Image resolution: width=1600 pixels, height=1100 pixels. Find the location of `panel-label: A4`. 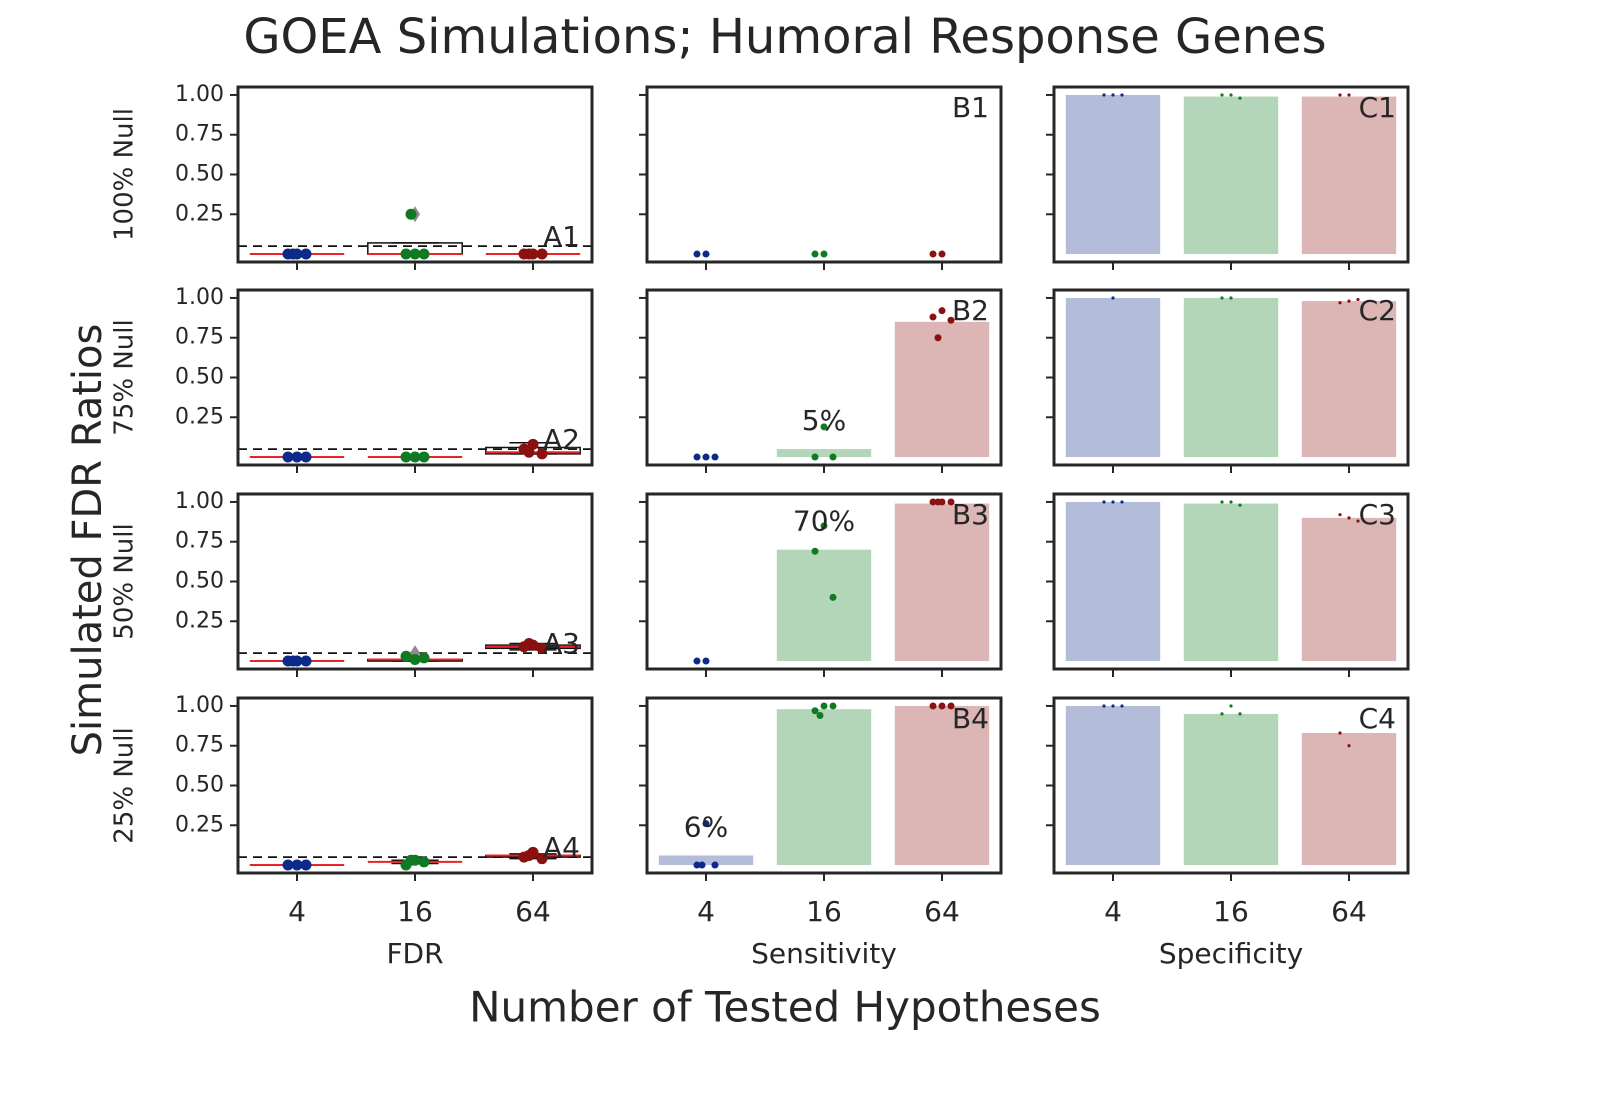

panel-label: A4 is located at coordinates (561, 847).